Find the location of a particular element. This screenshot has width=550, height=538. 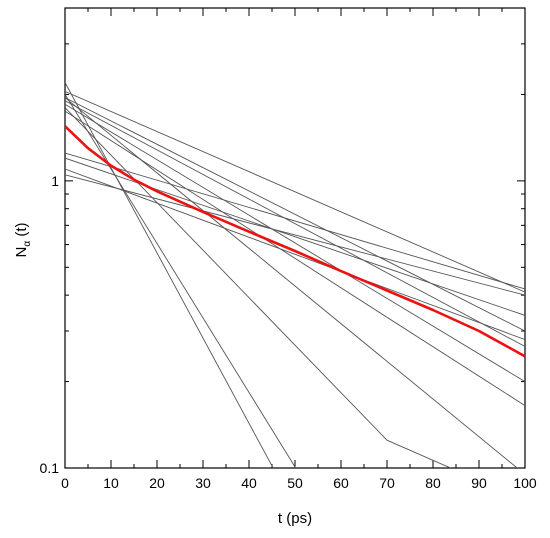

x-tick-label: 100 is located at coordinates (525, 483).